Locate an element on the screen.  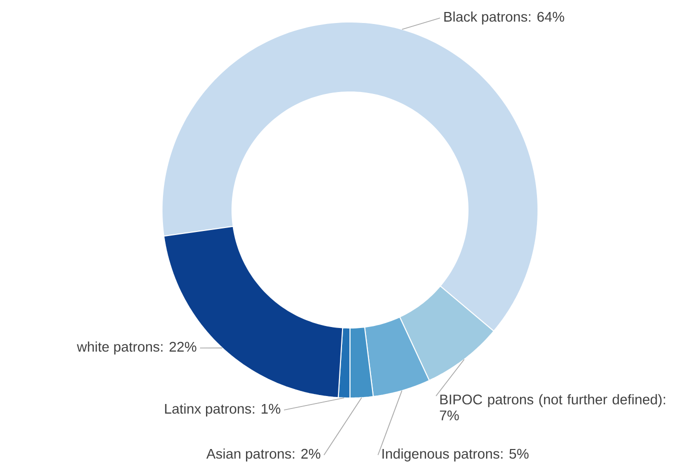
slice-label: Asian patrons is located at coordinates (249, 455).